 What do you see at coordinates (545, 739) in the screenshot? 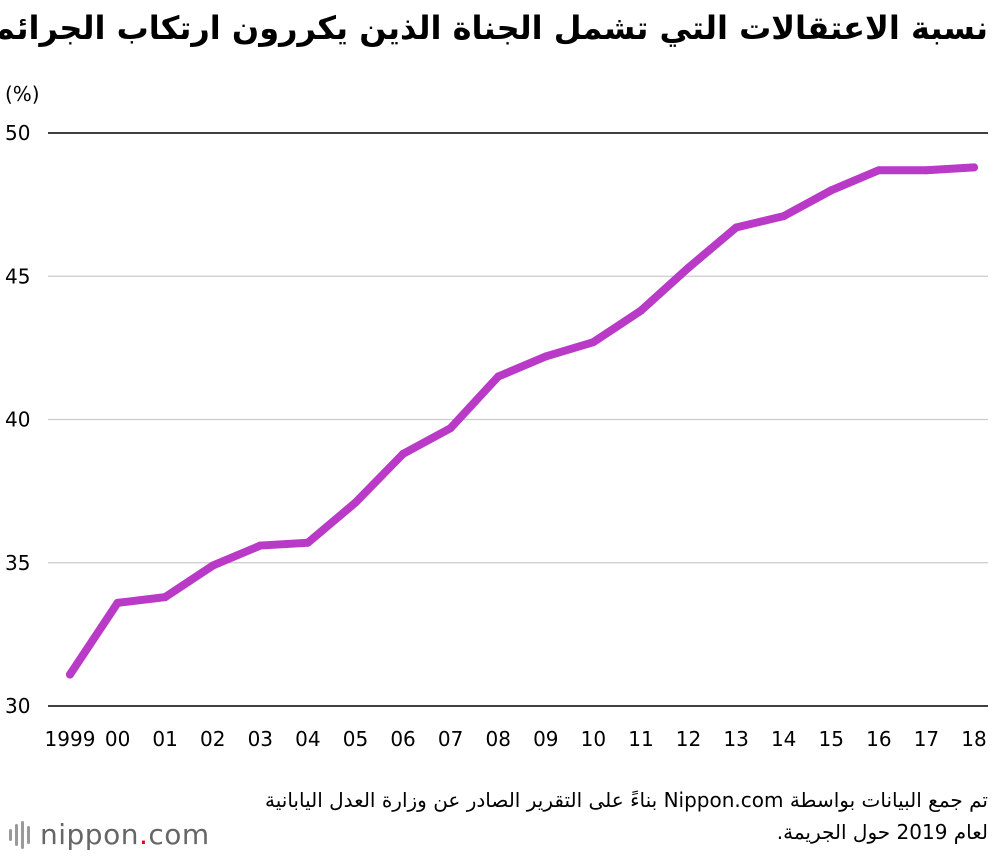
I see `x-tick-label: 09` at bounding box center [545, 739].